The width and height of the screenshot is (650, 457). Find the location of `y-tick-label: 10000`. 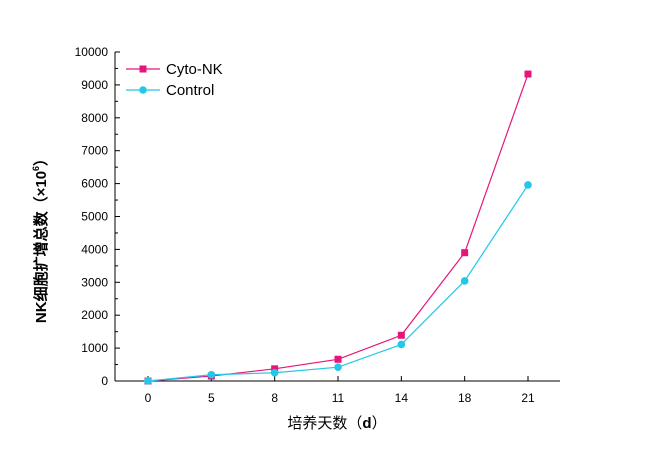

y-tick-label: 10000 is located at coordinates (92, 52).